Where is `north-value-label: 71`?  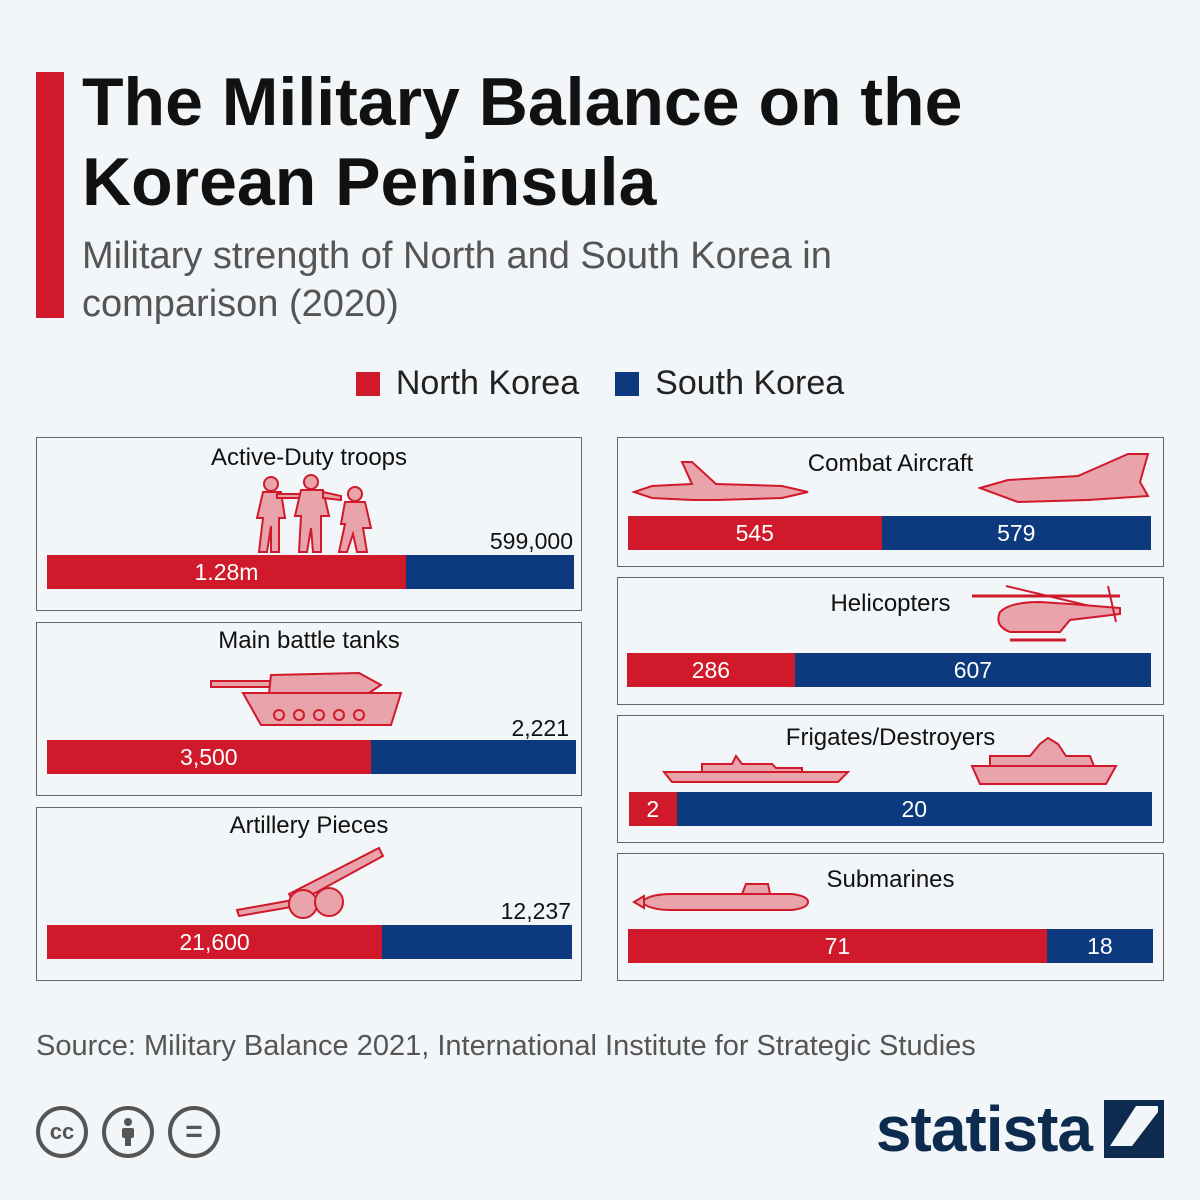
north-value-label: 71 is located at coordinates (837, 945).